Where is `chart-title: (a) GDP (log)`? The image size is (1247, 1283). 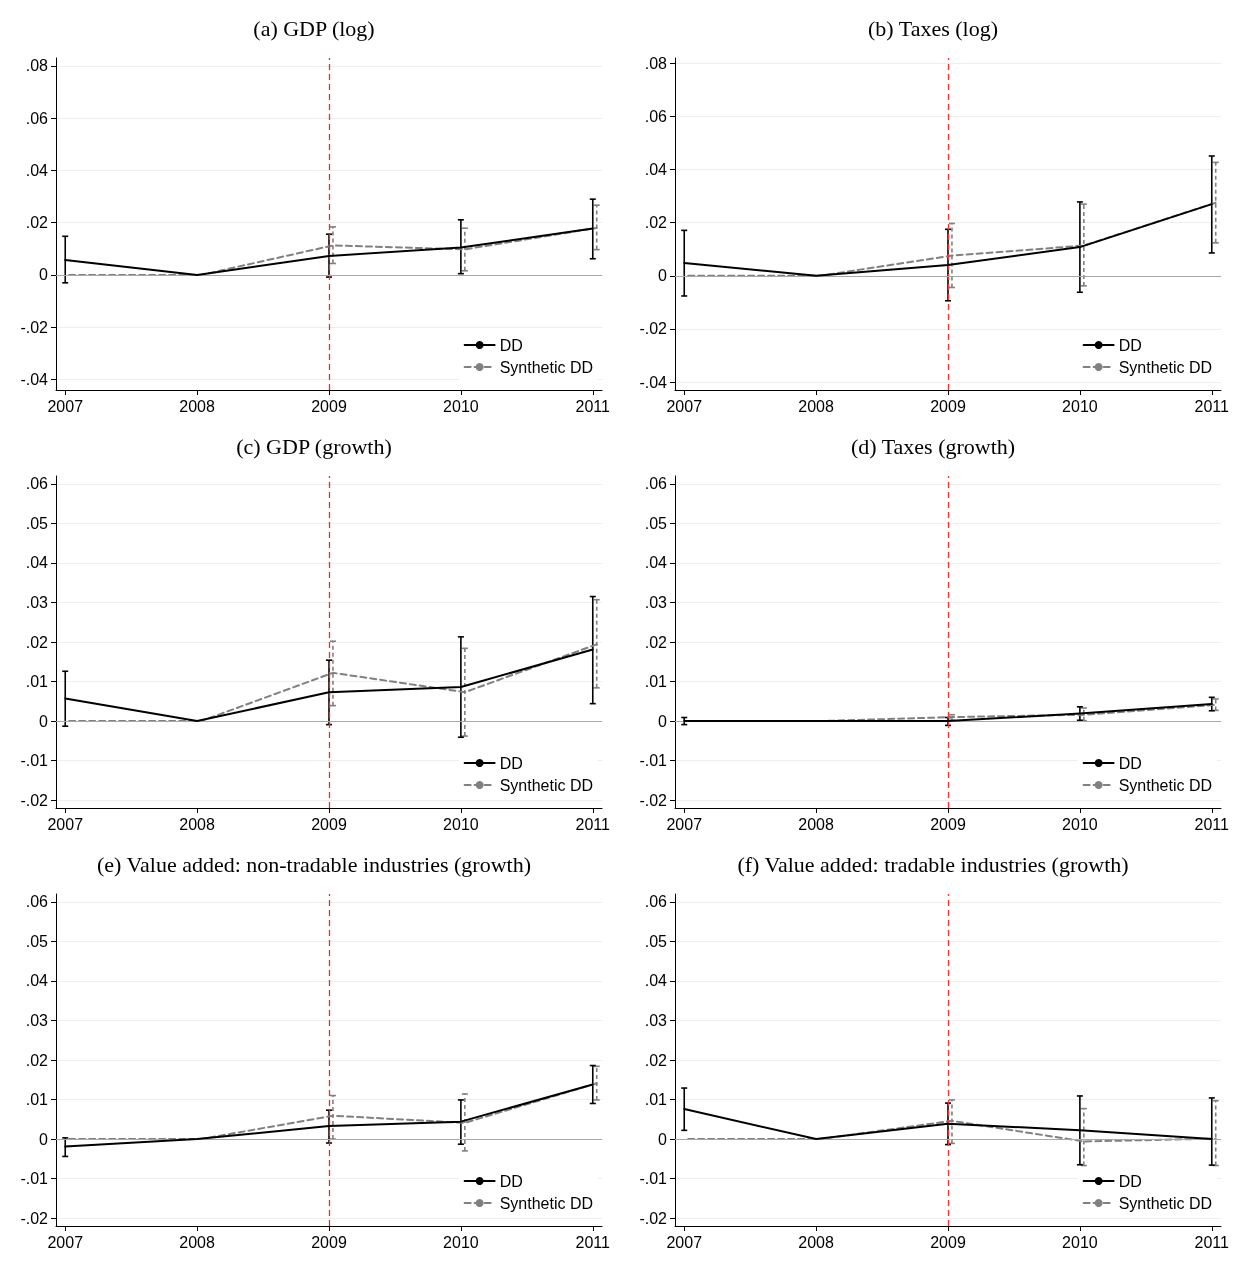 chart-title: (a) GDP (log) is located at coordinates (314, 28).